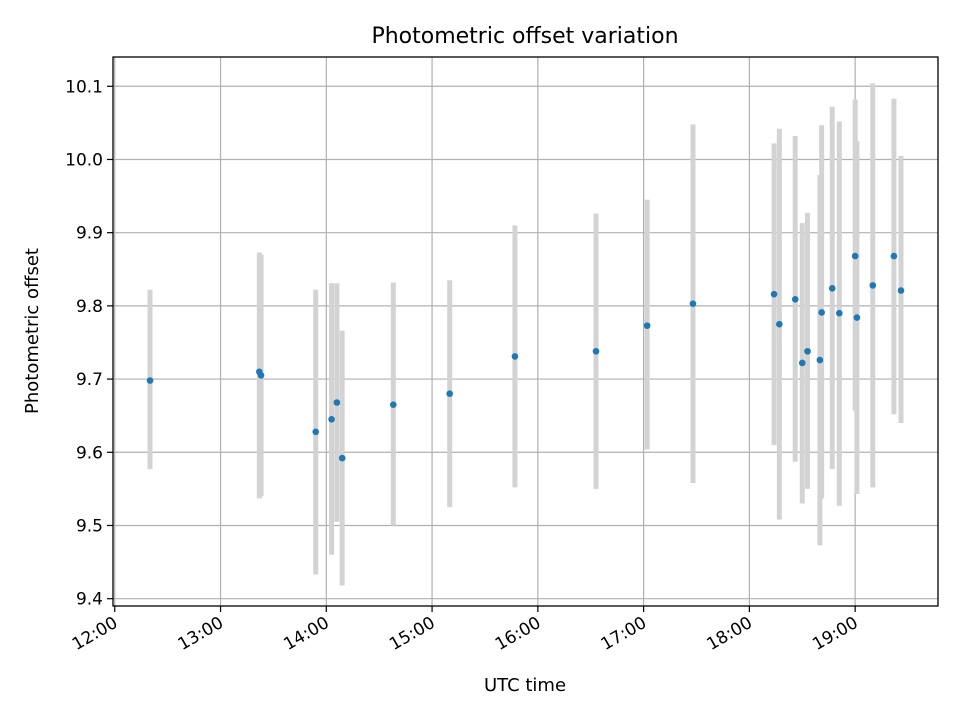  Describe the element at coordinates (32, 331) in the screenshot. I see `y-axis-label: Photometric offset` at that location.